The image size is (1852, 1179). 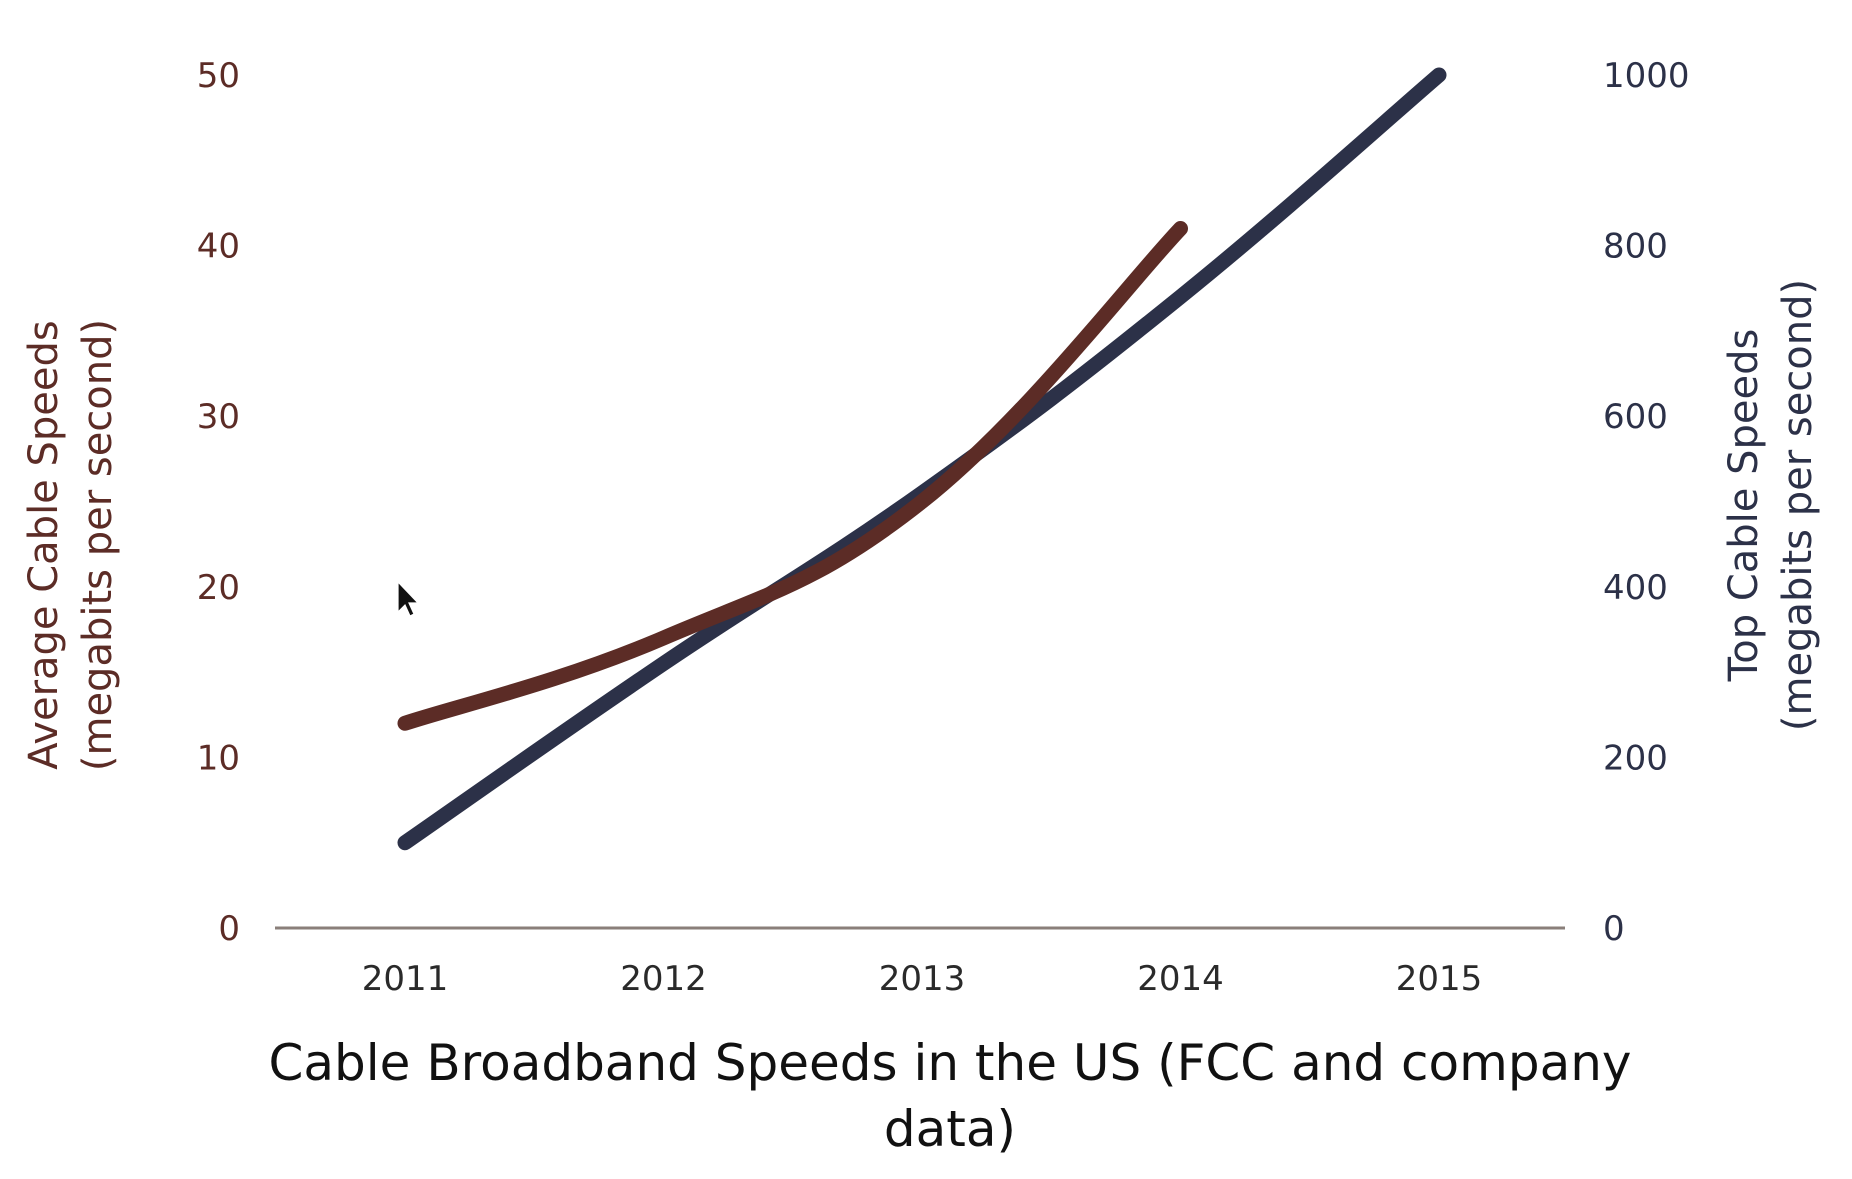 I want to click on right-y-tick-label: 600, so click(x=1635, y=417).